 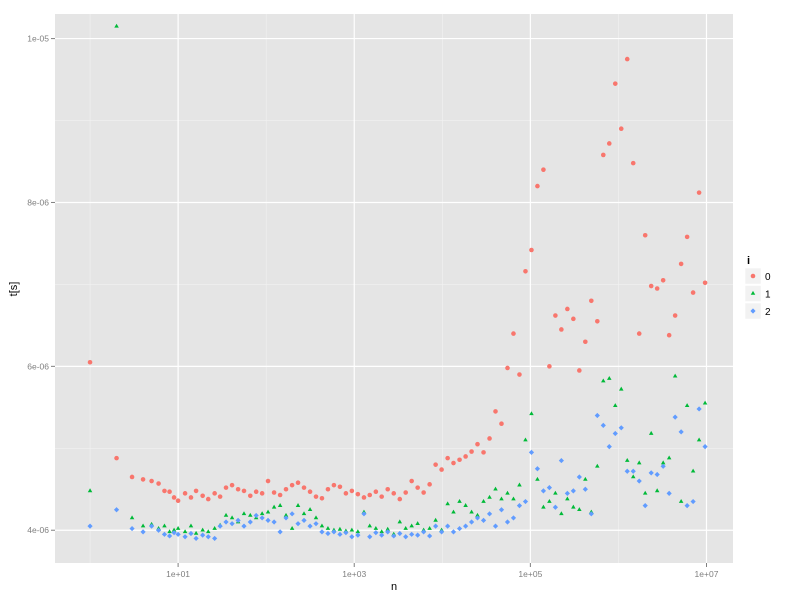 I want to click on y-axis-label: t[s], so click(x=14, y=289).